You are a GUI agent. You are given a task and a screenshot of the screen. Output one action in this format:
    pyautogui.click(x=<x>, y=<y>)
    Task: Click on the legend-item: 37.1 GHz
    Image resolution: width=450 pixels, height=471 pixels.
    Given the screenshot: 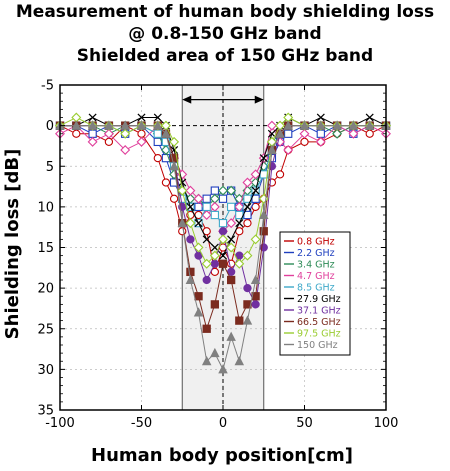 What is the action you would take?
    pyautogui.click(x=312, y=311)
    